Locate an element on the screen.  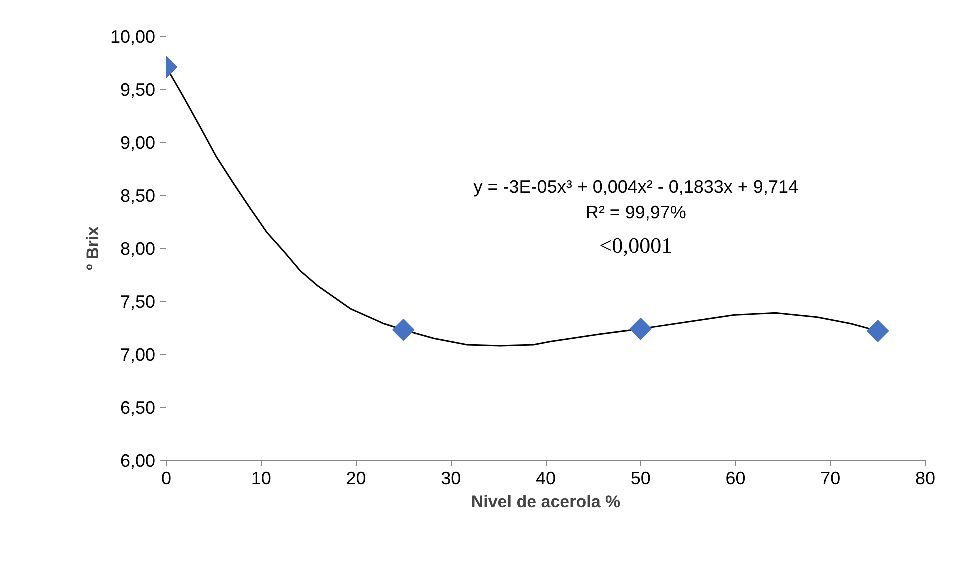
x-tick-label: 50 is located at coordinates (640, 478).